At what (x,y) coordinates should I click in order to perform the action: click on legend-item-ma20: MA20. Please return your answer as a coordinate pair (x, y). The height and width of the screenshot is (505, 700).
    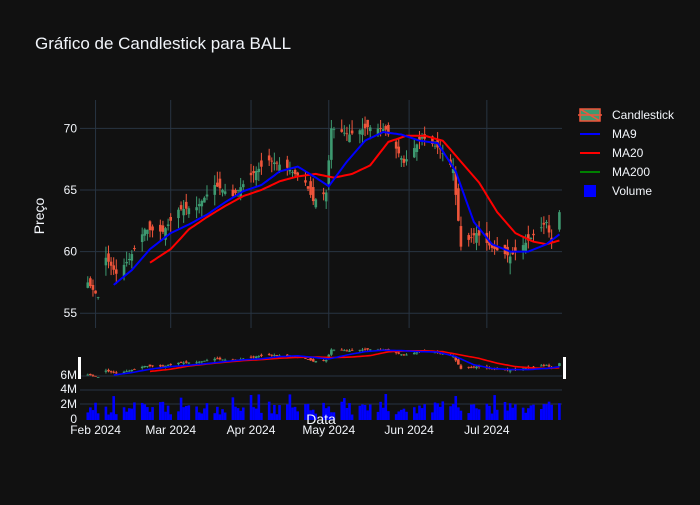
    Looking at the image, I should click on (612, 153).